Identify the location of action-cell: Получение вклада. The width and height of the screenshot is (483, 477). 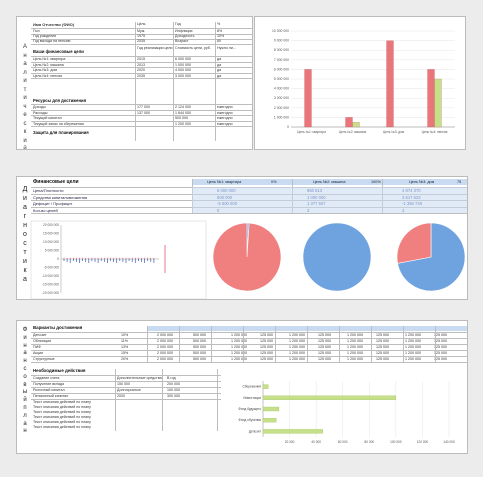
(48, 384).